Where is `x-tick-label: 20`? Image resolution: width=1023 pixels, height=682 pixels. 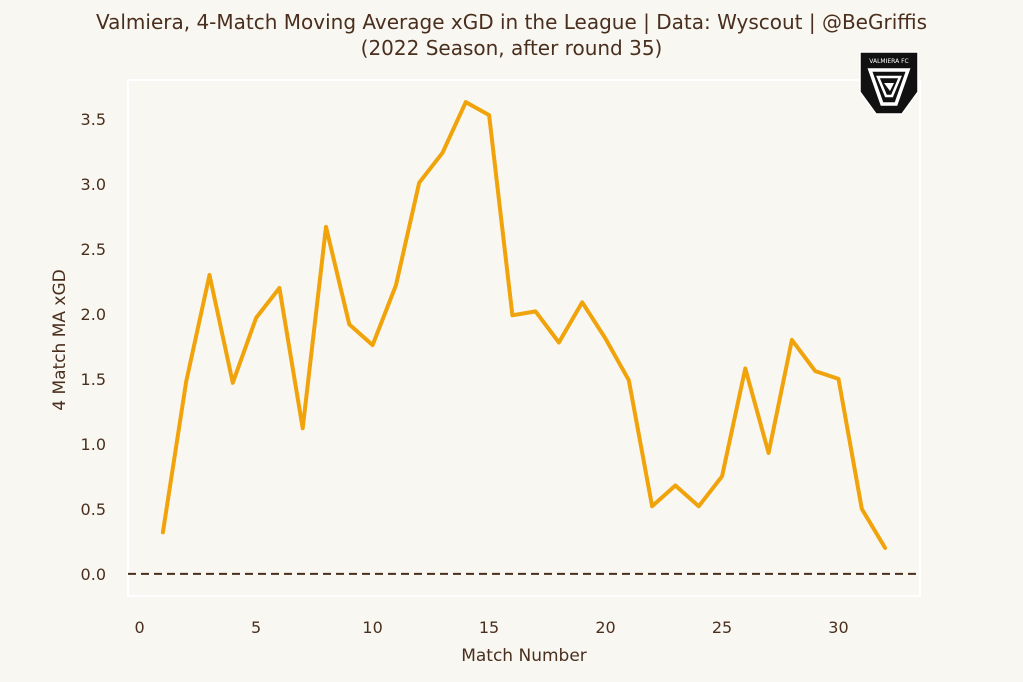 x-tick-label: 20 is located at coordinates (605, 627).